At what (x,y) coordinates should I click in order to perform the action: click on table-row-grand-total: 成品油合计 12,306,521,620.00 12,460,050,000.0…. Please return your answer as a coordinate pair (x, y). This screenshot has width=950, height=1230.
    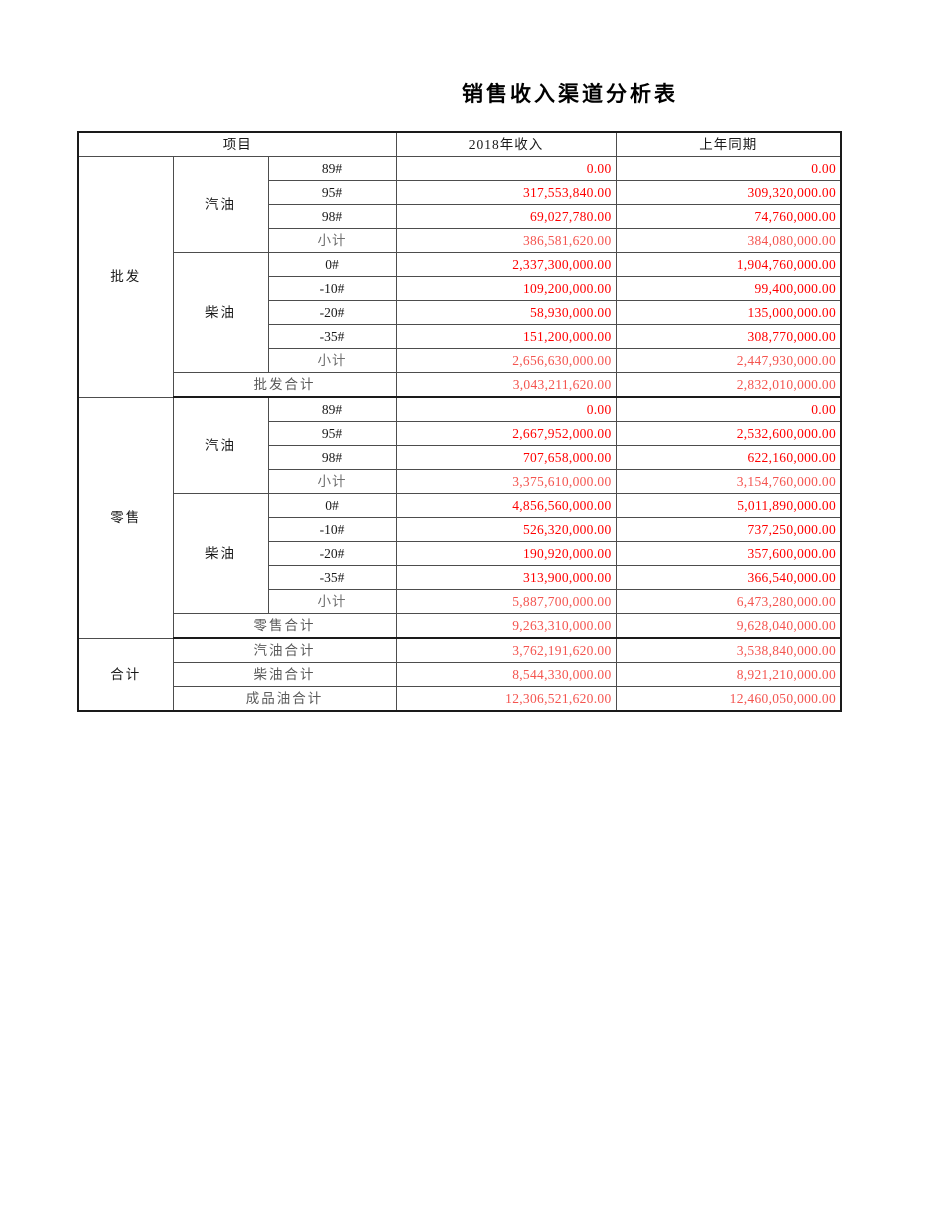
    Looking at the image, I should click on (460, 699).